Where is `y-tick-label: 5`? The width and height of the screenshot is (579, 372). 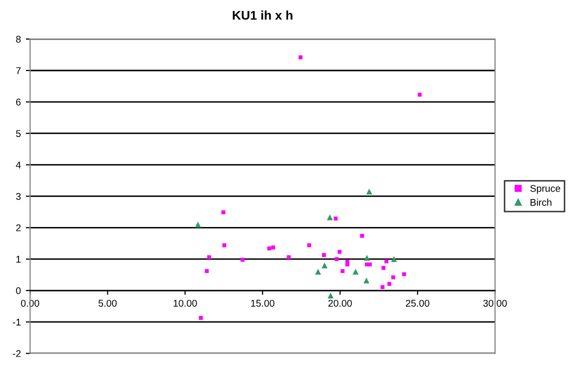 y-tick-label: 5 is located at coordinates (18, 133).